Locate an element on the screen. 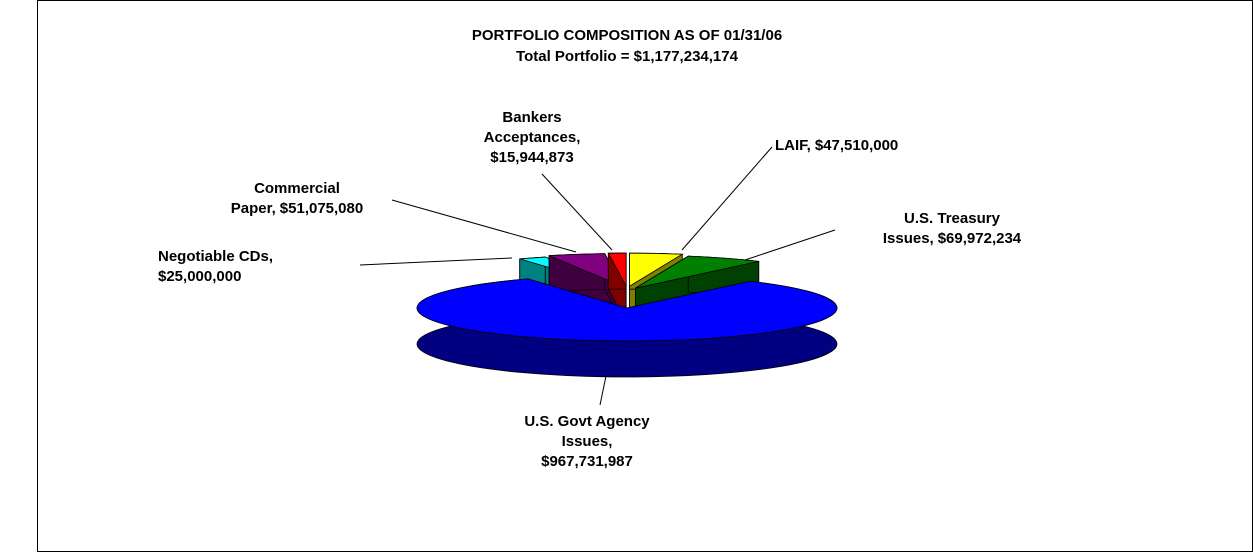  category-label: Bankers is located at coordinates (531, 117).